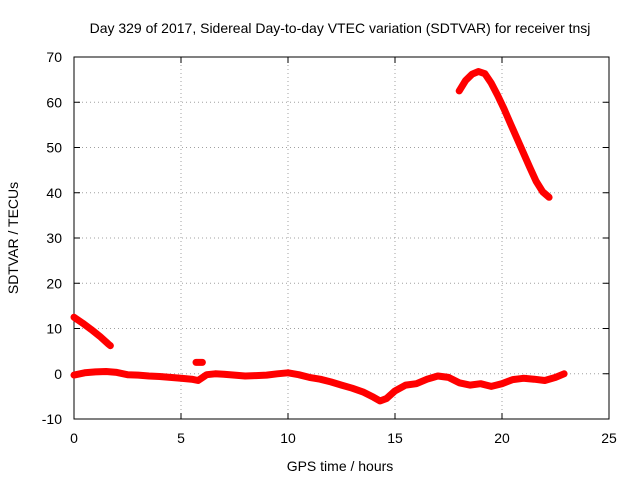  What do you see at coordinates (54, 329) in the screenshot?
I see `y-tick-label: 10` at bounding box center [54, 329].